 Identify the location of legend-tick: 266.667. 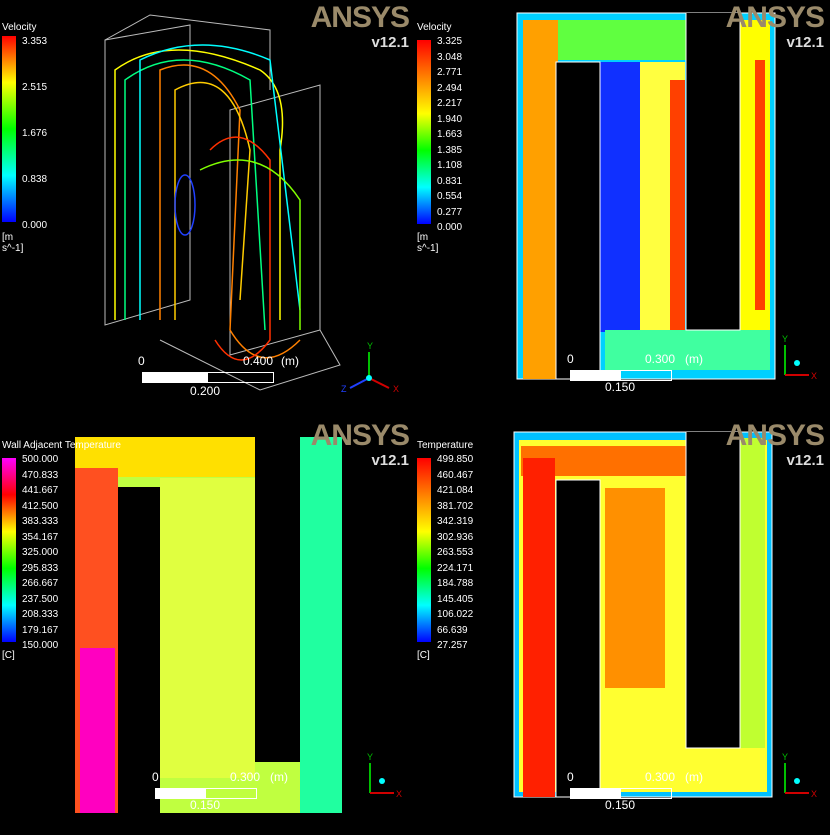
(40, 583).